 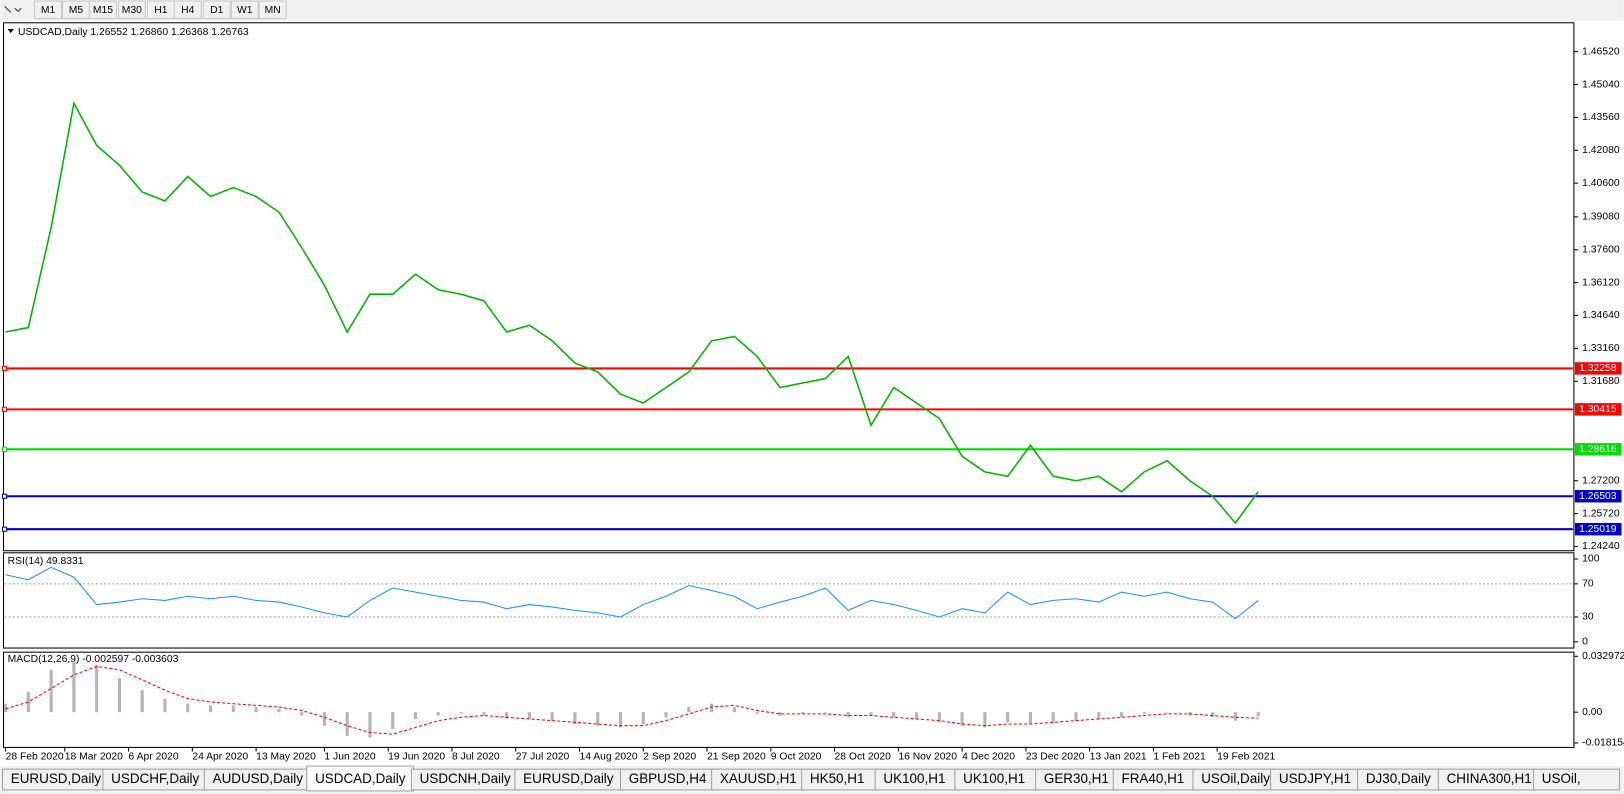 What do you see at coordinates (1315, 778) in the screenshot?
I see `tab-label: USDJPY,H1` at bounding box center [1315, 778].